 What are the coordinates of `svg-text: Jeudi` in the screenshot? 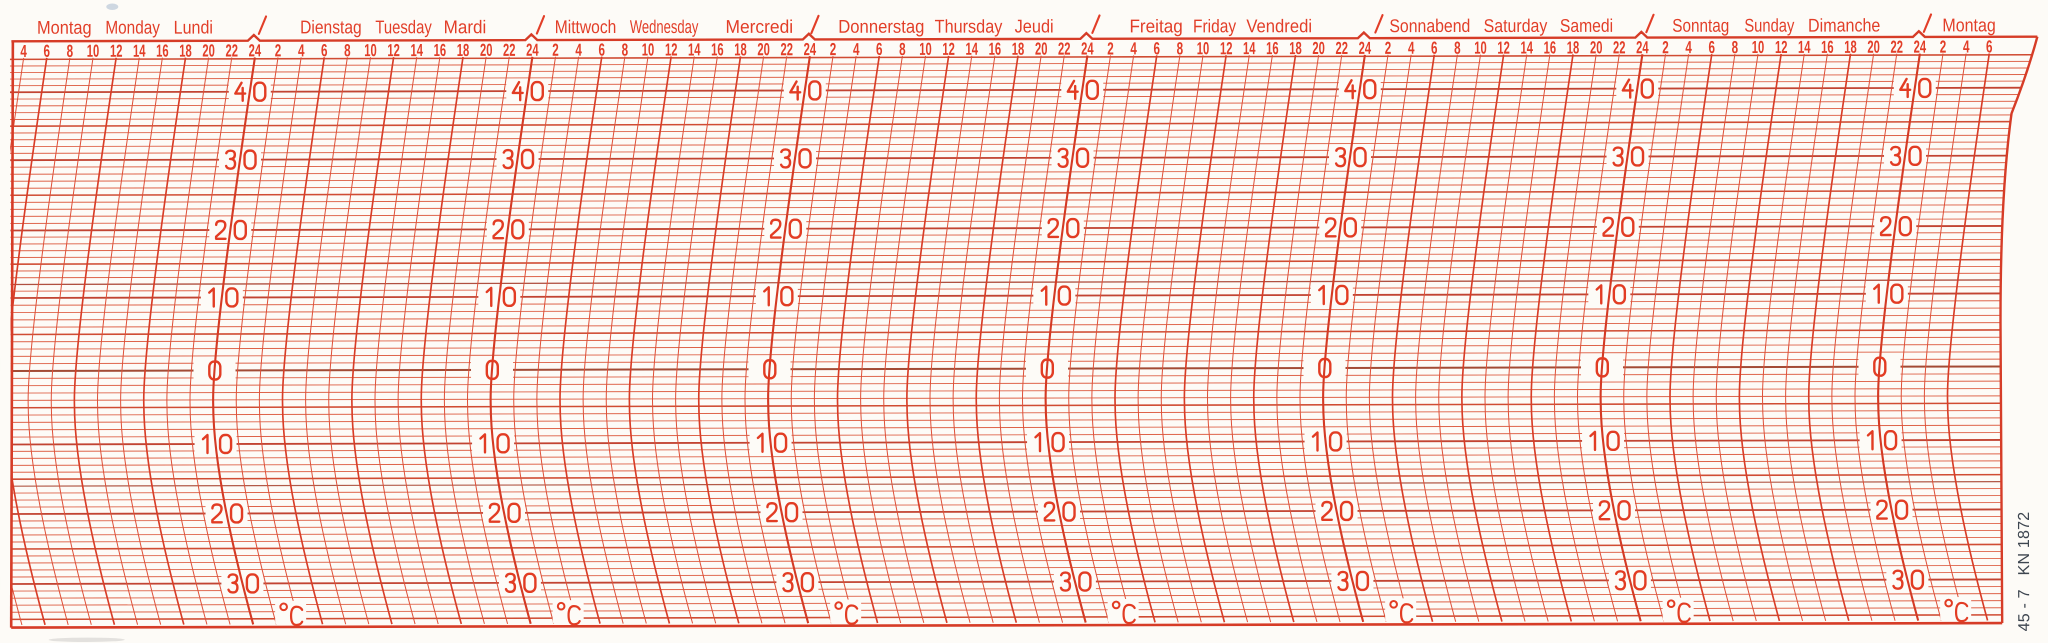 It's located at (1034, 26).